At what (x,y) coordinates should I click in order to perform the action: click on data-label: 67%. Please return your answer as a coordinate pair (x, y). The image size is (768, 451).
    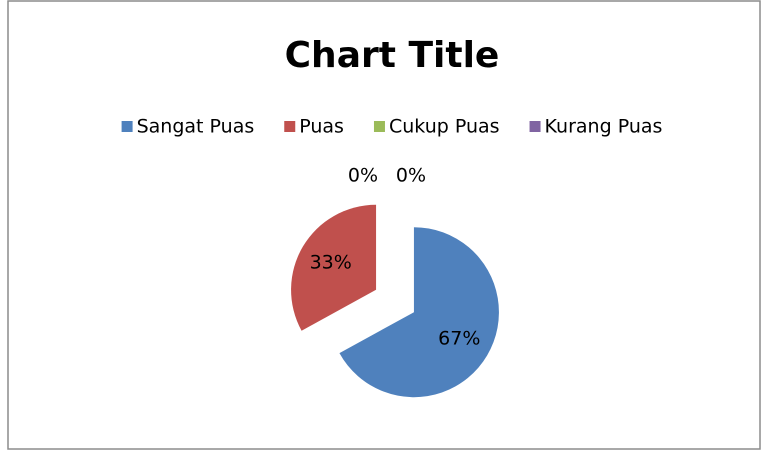
    Looking at the image, I should click on (459, 339).